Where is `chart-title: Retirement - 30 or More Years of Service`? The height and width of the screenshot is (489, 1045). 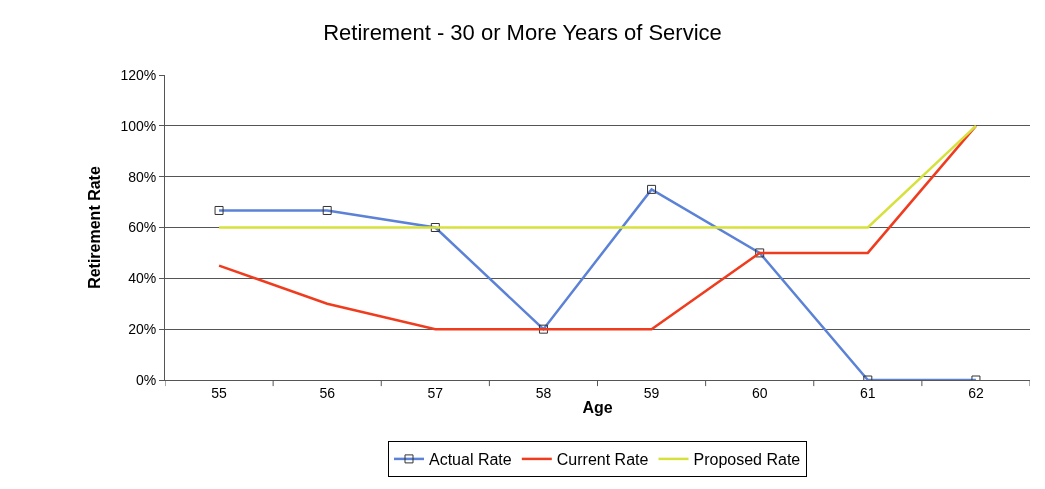
chart-title: Retirement - 30 or More Years of Service is located at coordinates (522, 32).